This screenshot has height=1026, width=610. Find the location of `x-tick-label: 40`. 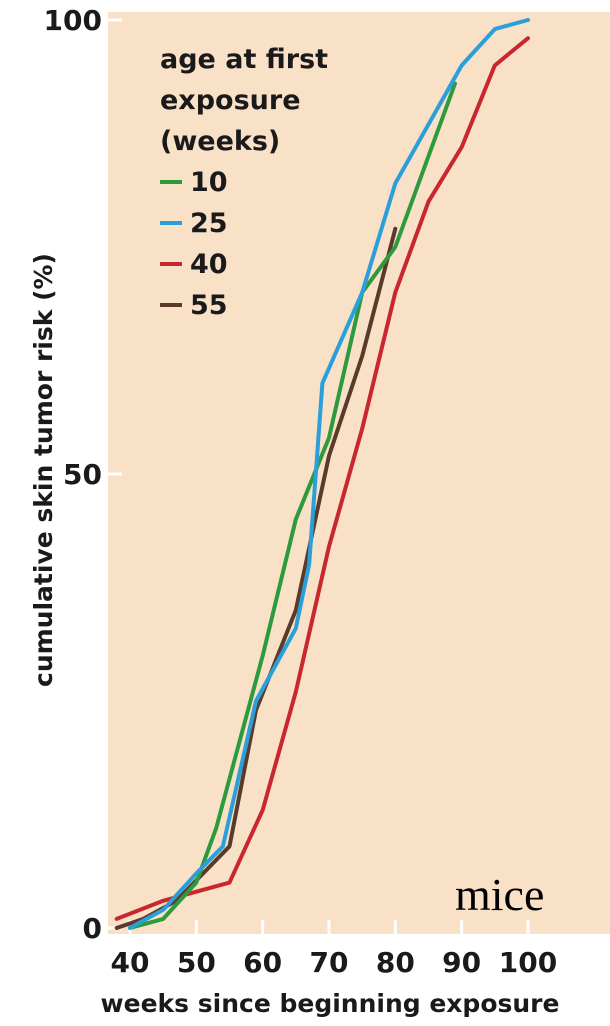

x-tick-label: 40 is located at coordinates (130, 962).